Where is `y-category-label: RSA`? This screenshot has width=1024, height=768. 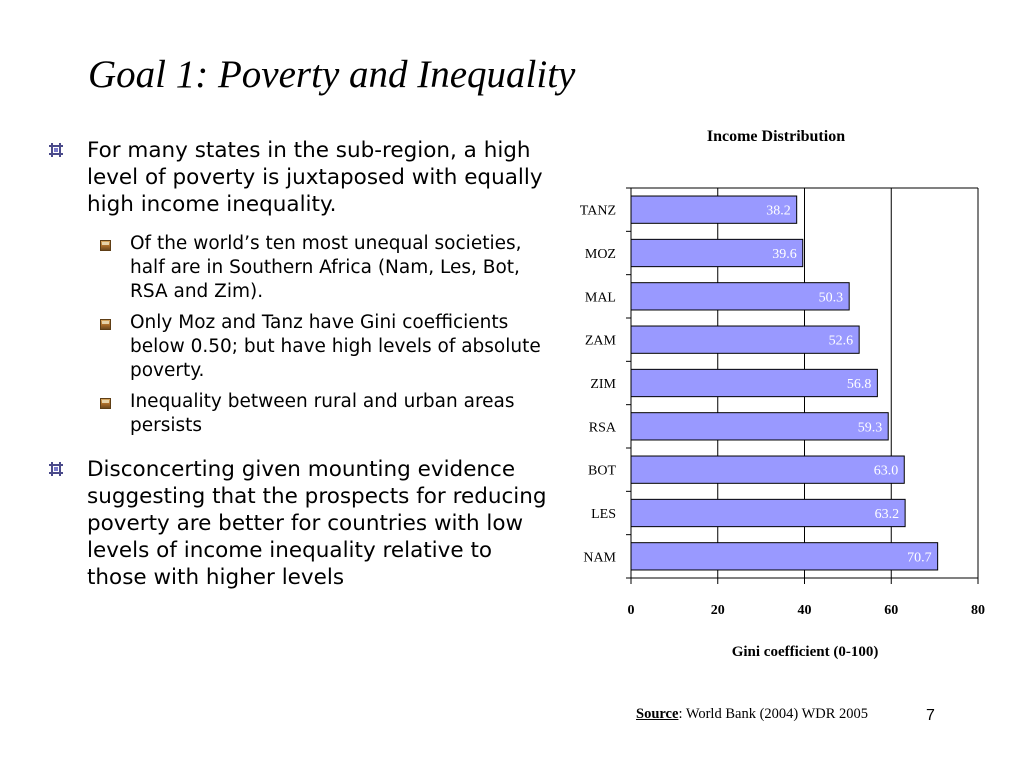 y-category-label: RSA is located at coordinates (603, 427).